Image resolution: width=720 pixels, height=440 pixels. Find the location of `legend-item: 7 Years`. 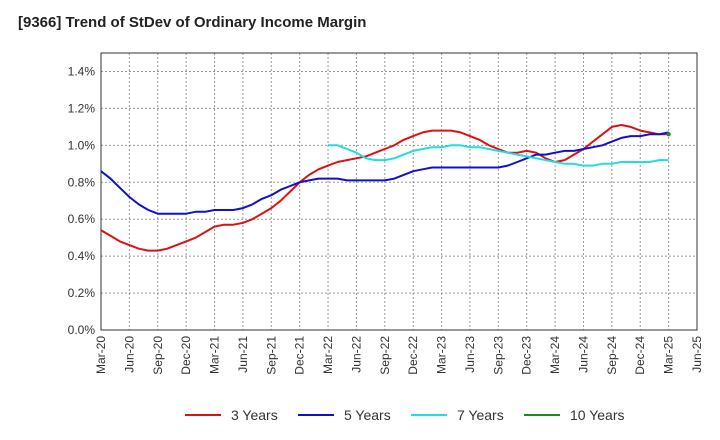

legend-item: 7 Years is located at coordinates (457, 415).